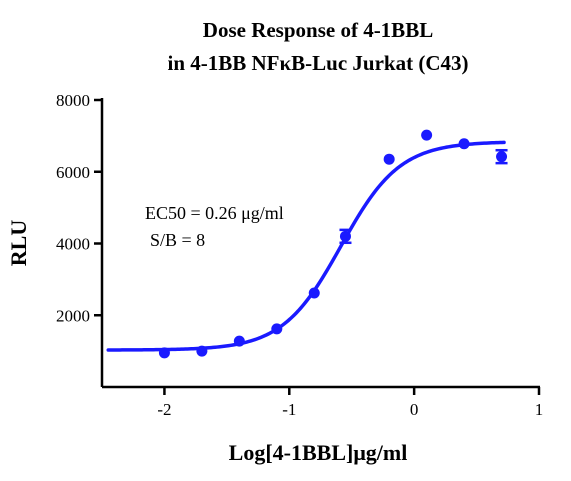  I want to click on y-tick-label: 4000, so click(73, 244).